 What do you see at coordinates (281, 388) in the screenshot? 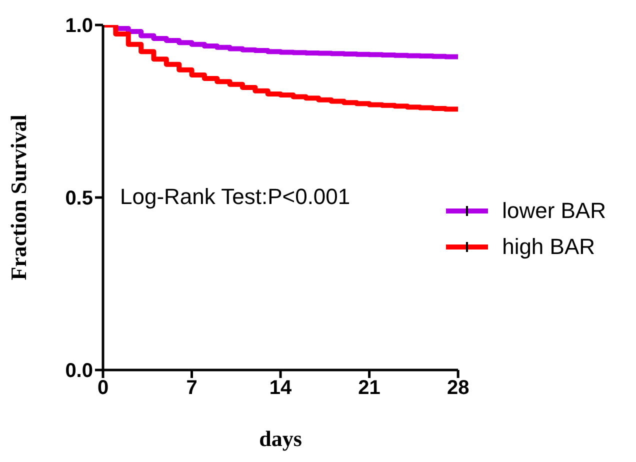
I see `x-tick-label: 14` at bounding box center [281, 388].